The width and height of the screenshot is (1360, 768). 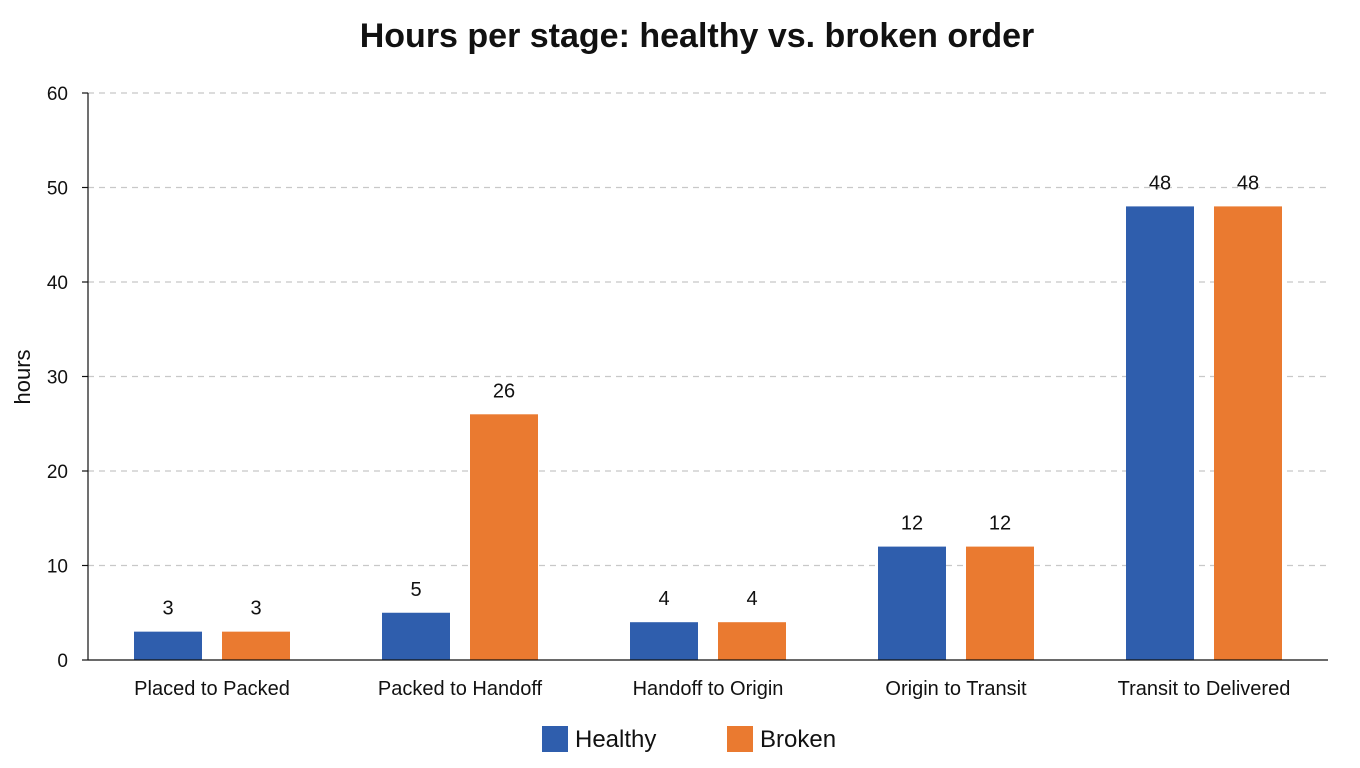 What do you see at coordinates (1204, 689) in the screenshot?
I see `x-tick-label: Transit to Delivered` at bounding box center [1204, 689].